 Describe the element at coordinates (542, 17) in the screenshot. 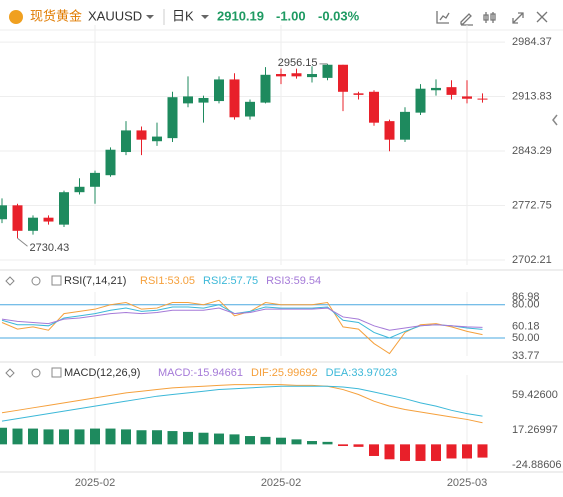

I see `icon-close` at that location.